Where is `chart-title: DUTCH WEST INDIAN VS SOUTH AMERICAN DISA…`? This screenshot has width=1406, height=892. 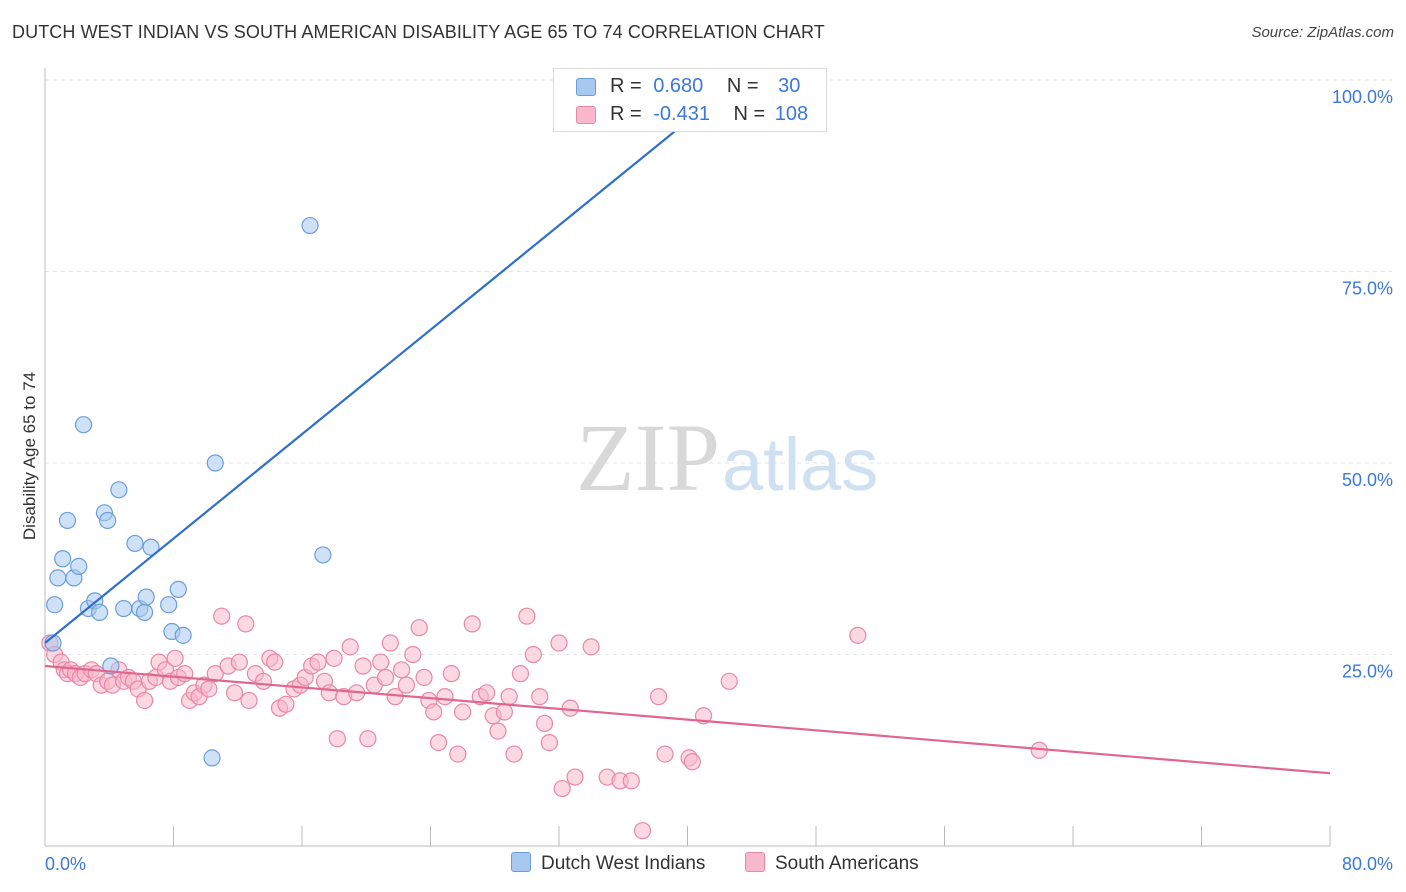
chart-title: DUTCH WEST INDIAN VS SOUTH AMERICAN DISA… is located at coordinates (418, 32).